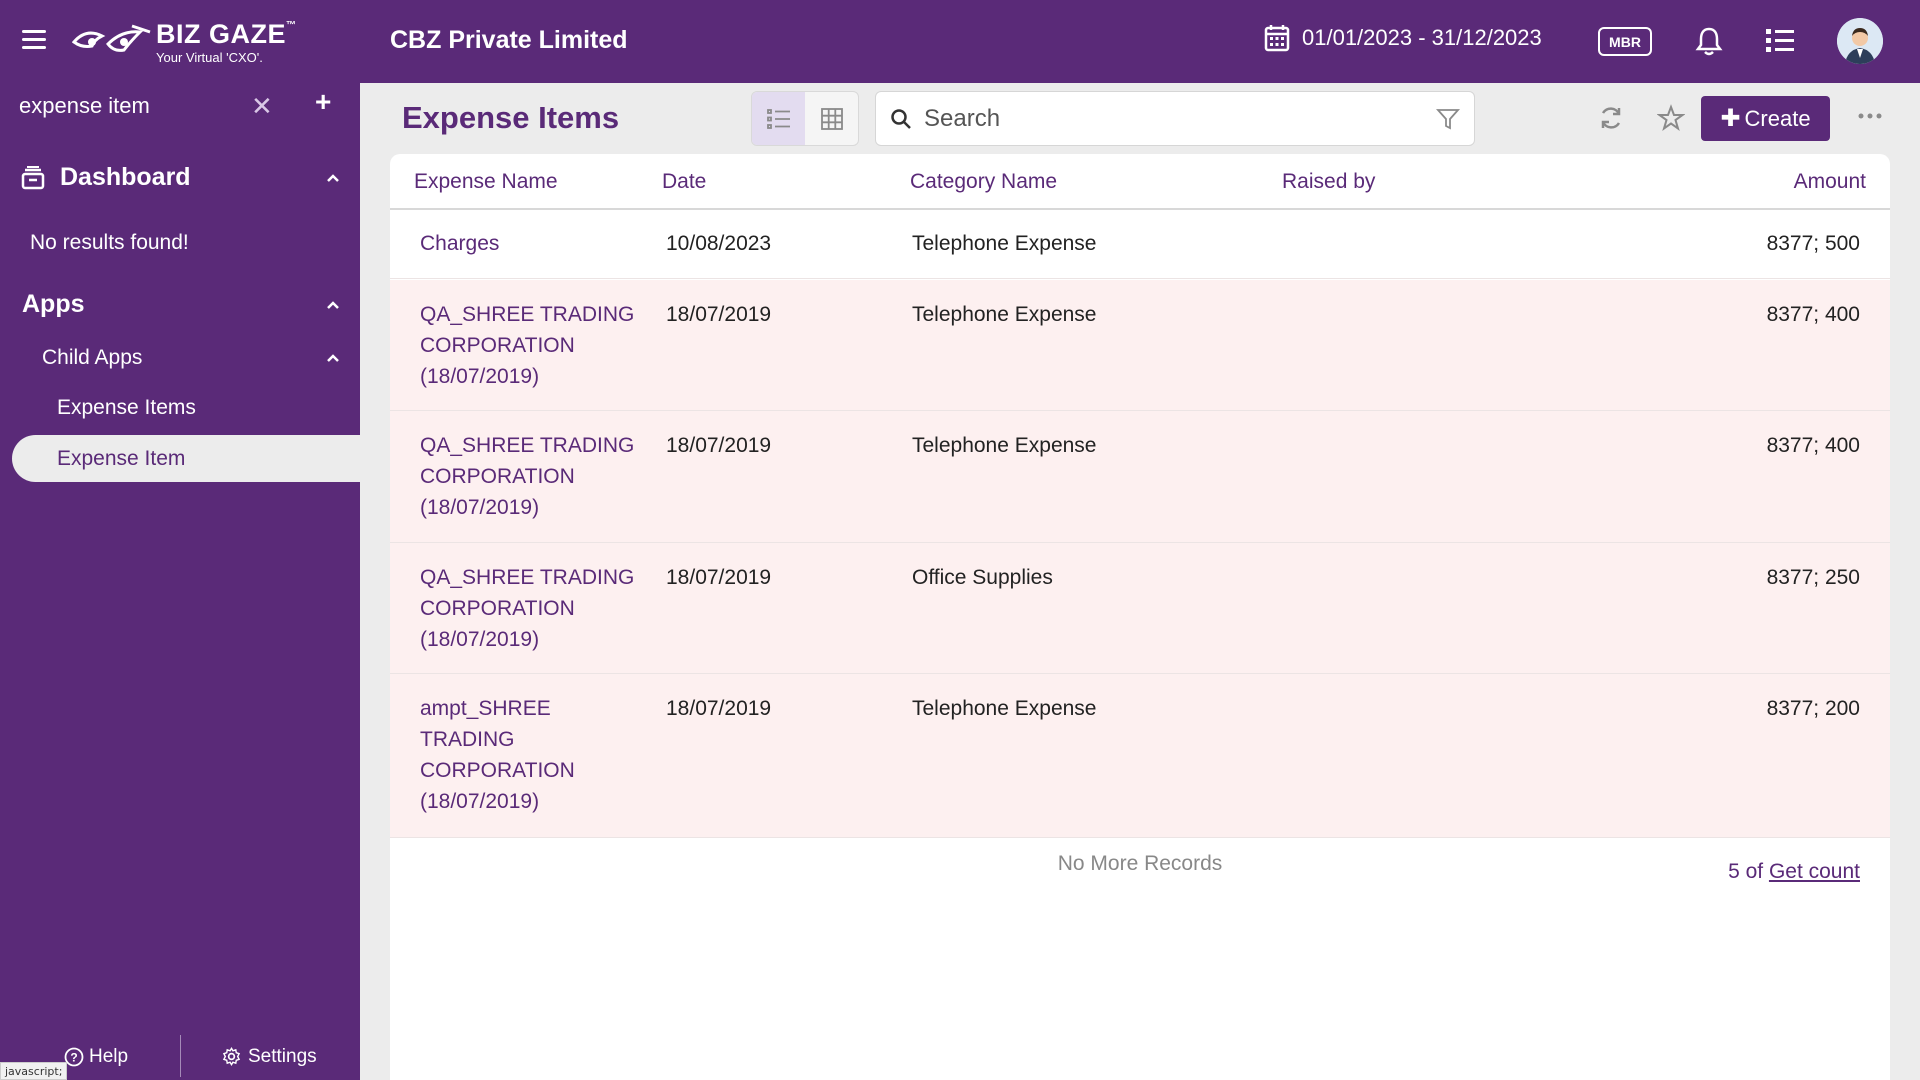  I want to click on grid-view-icon, so click(831, 118).